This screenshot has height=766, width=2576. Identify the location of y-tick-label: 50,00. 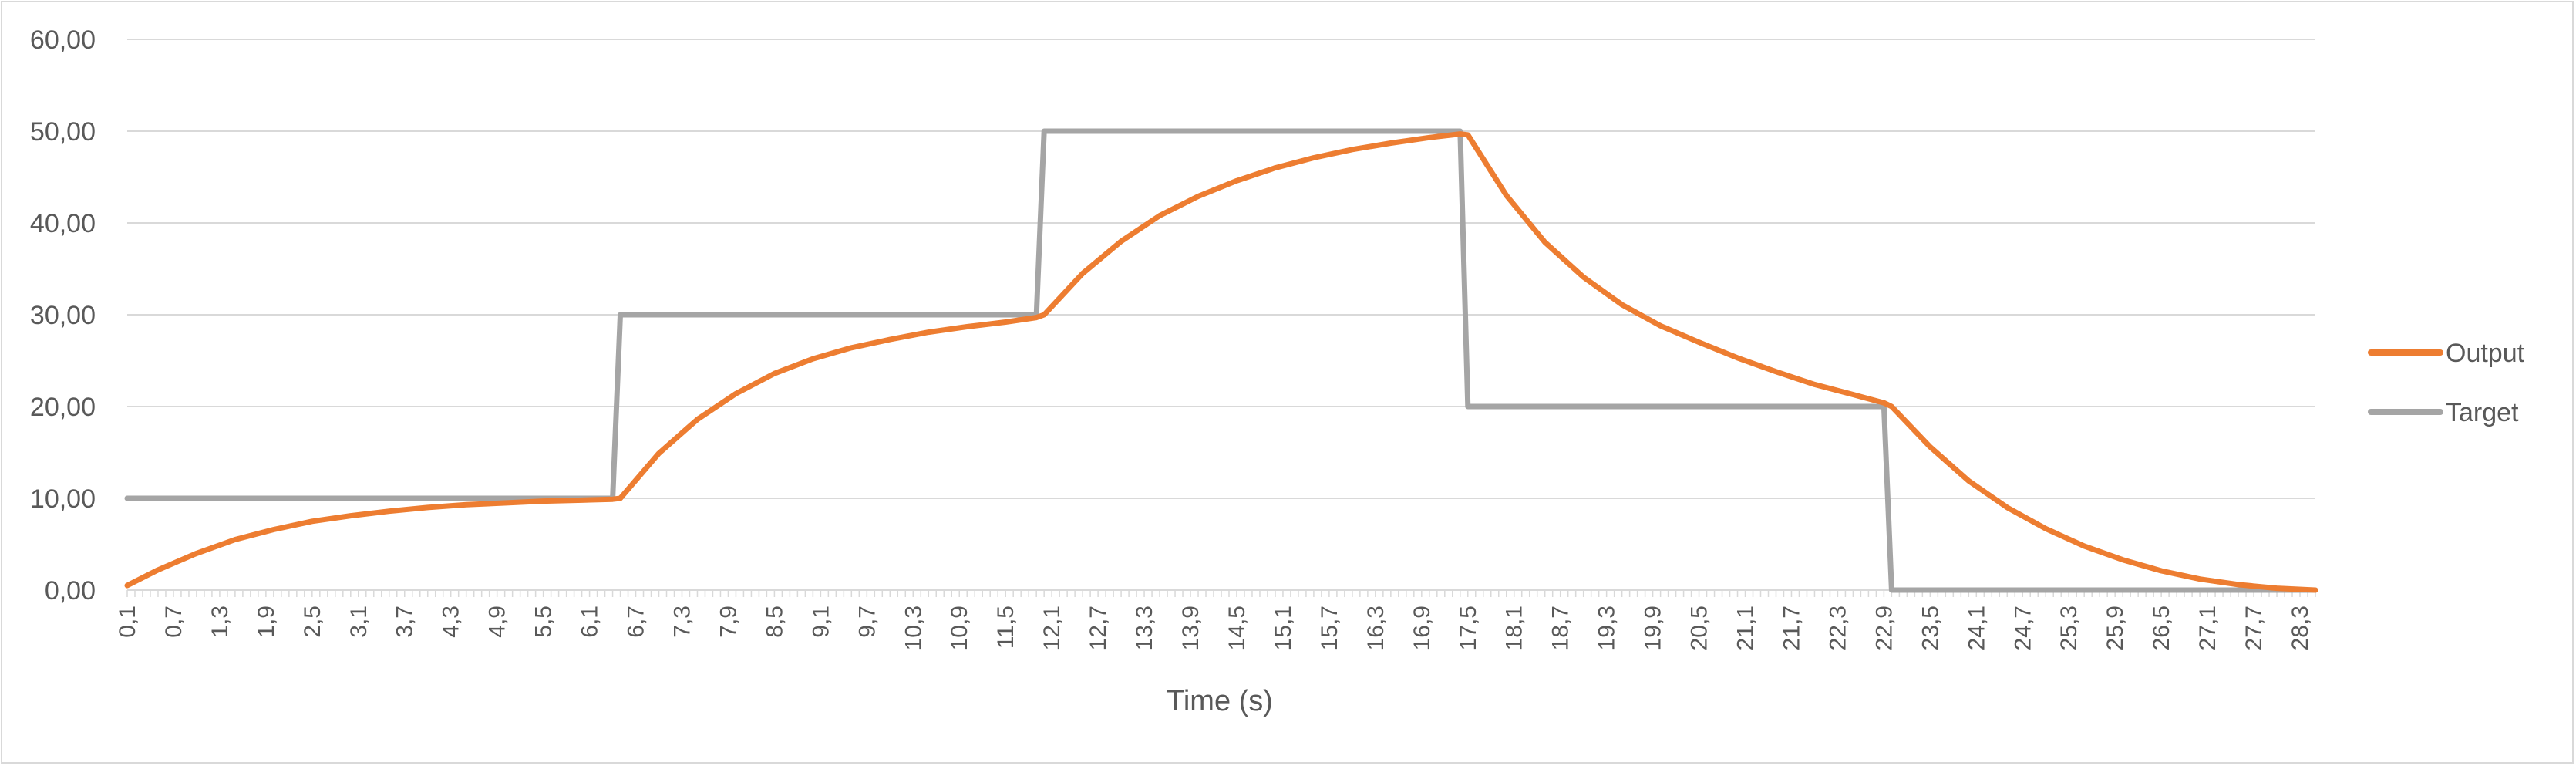
(63, 132).